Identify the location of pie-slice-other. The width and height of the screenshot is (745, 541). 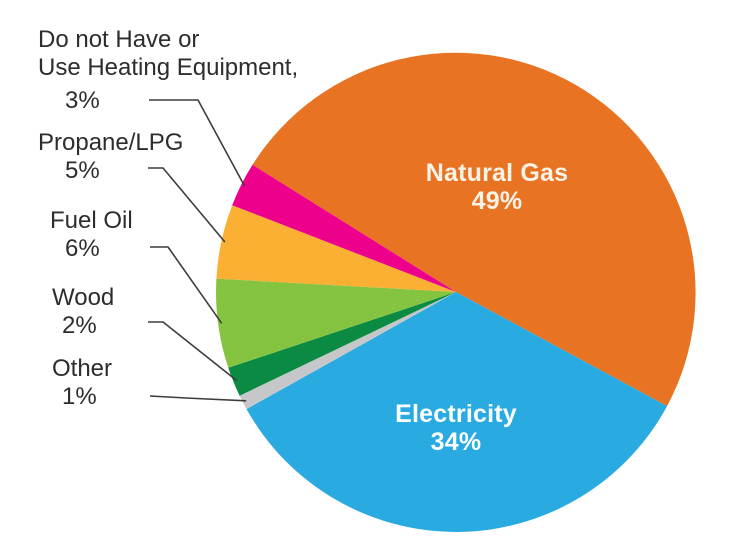
(347, 351).